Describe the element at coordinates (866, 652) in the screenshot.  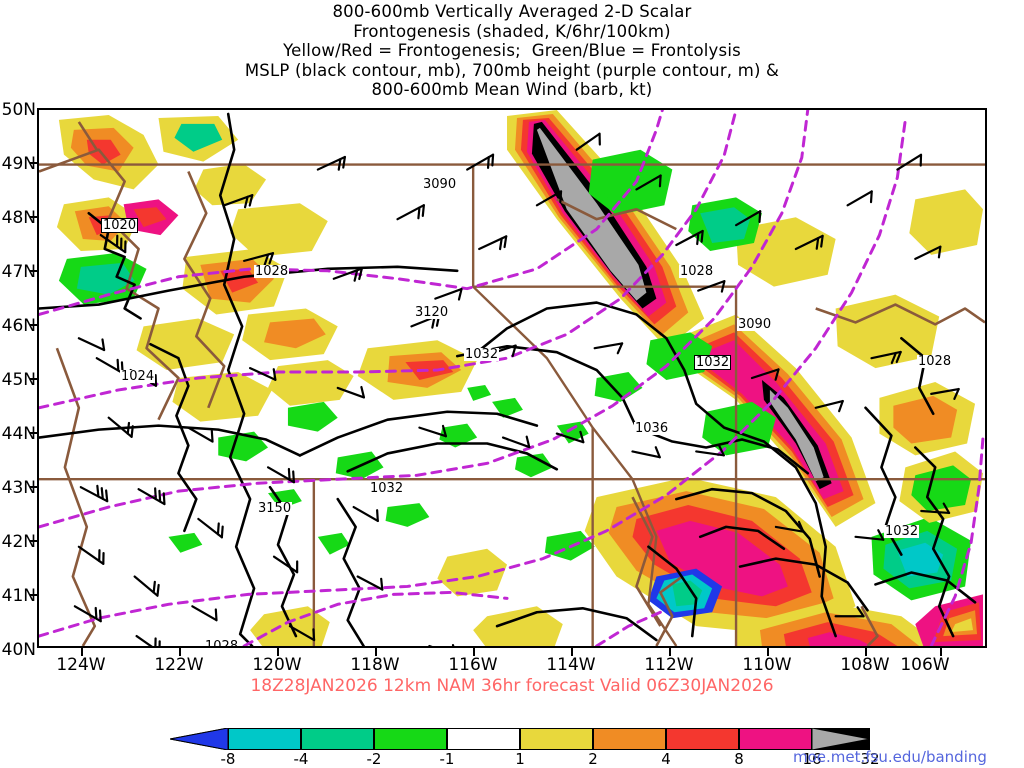
I see `x-tick-108w` at that location.